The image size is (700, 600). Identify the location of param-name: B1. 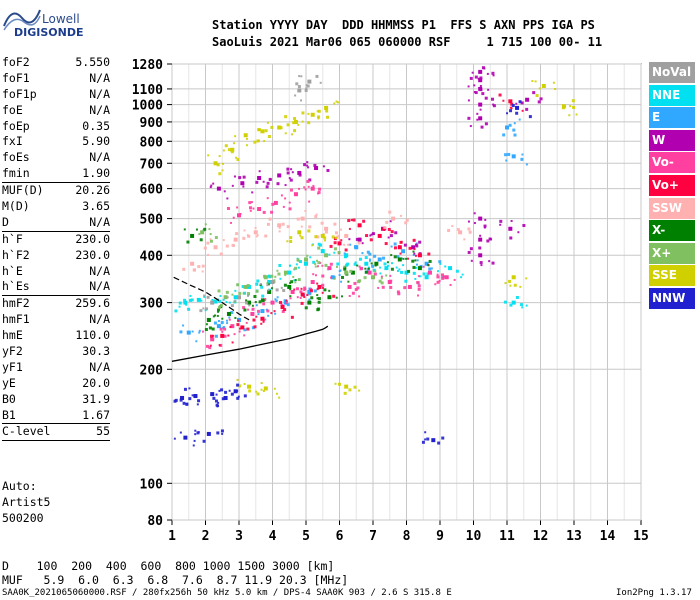
(9, 414).